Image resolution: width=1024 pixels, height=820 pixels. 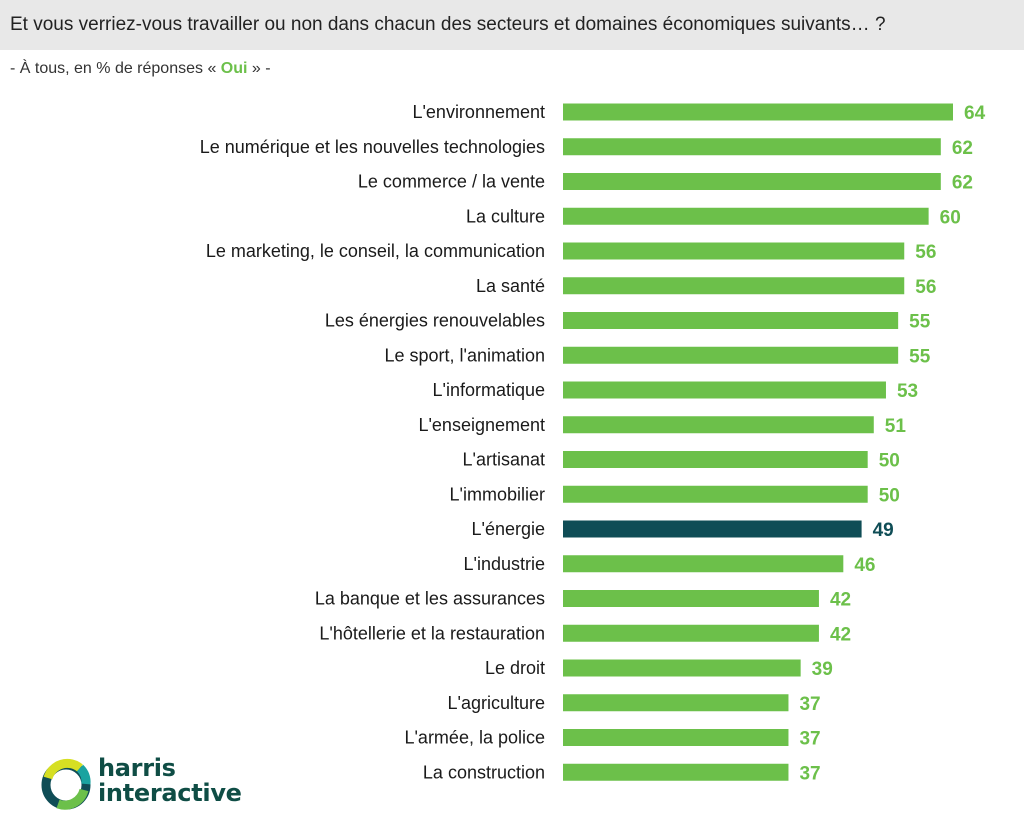 I want to click on value-label-le-marketing-le-conseil-la-communication: 56, so click(x=925, y=252).